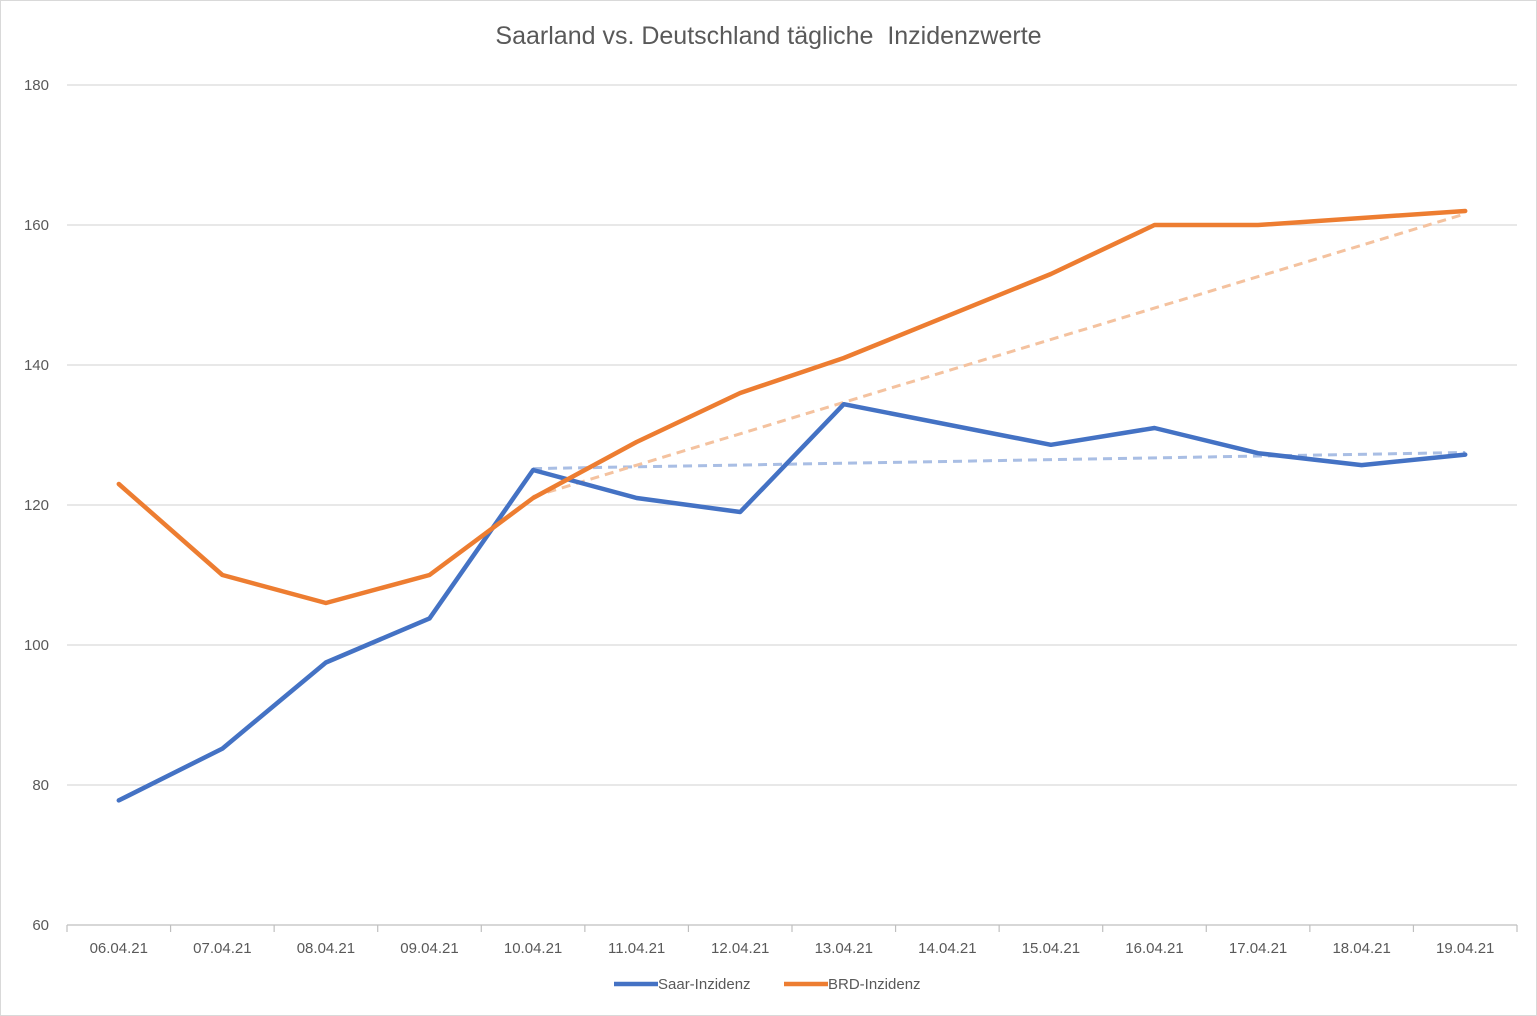 The image size is (1537, 1016). Describe the element at coordinates (844, 948) in the screenshot. I see `x-tick-label: 13.04.21` at that location.